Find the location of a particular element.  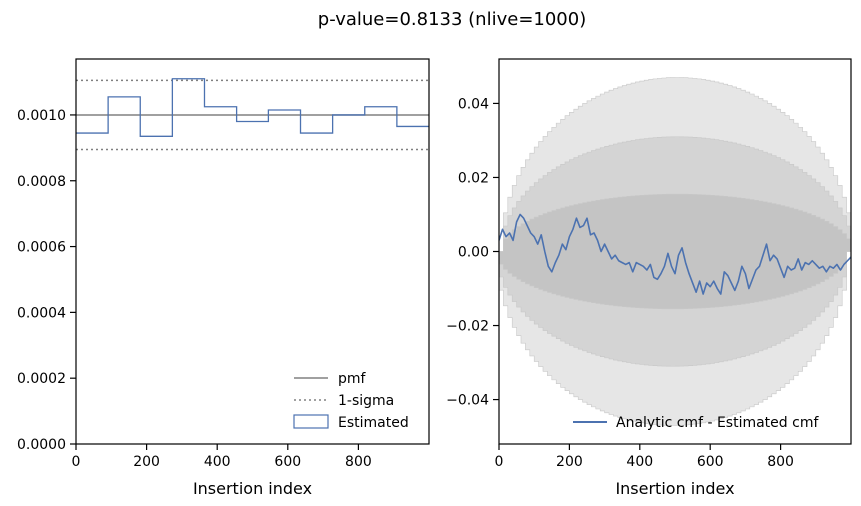

y-tick-label: −0.02 is located at coordinates (467, 327).